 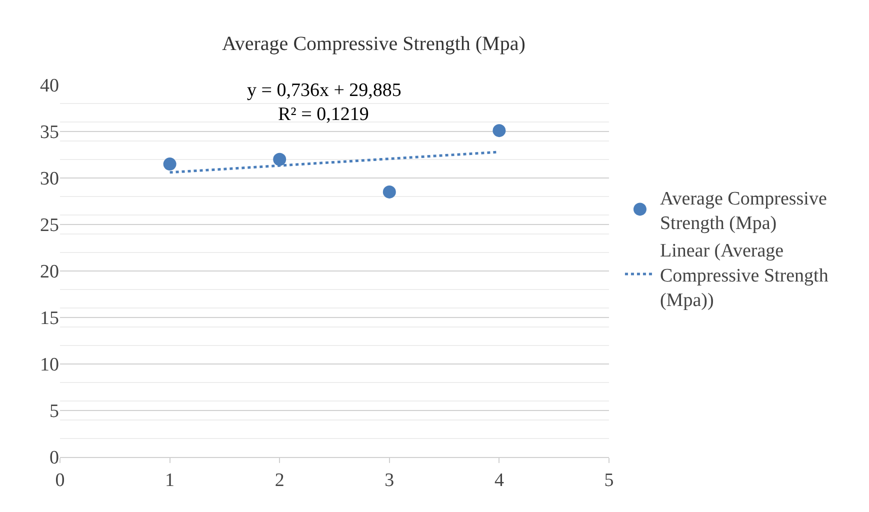 I want to click on x-tick-label: 3, so click(x=389, y=480).